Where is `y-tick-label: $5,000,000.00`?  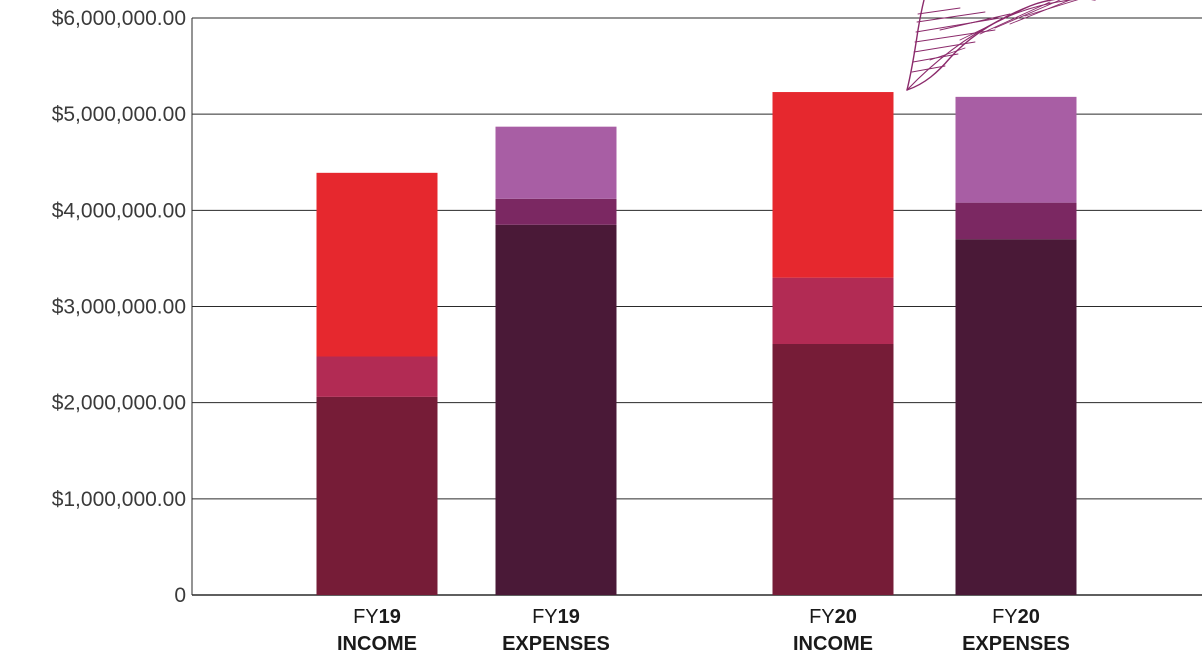 y-tick-label: $5,000,000.00 is located at coordinates (119, 114).